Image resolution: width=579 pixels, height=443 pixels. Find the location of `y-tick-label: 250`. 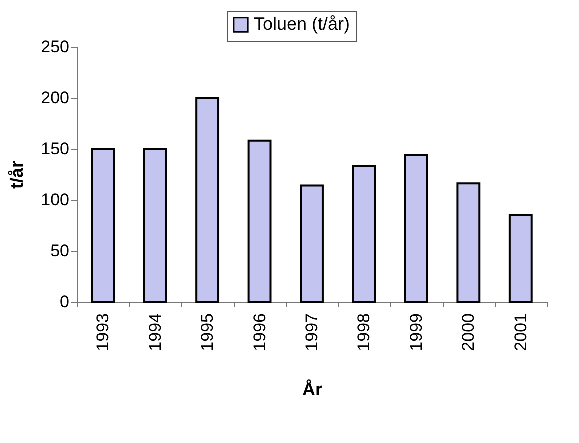

y-tick-label: 250 is located at coordinates (55, 47).